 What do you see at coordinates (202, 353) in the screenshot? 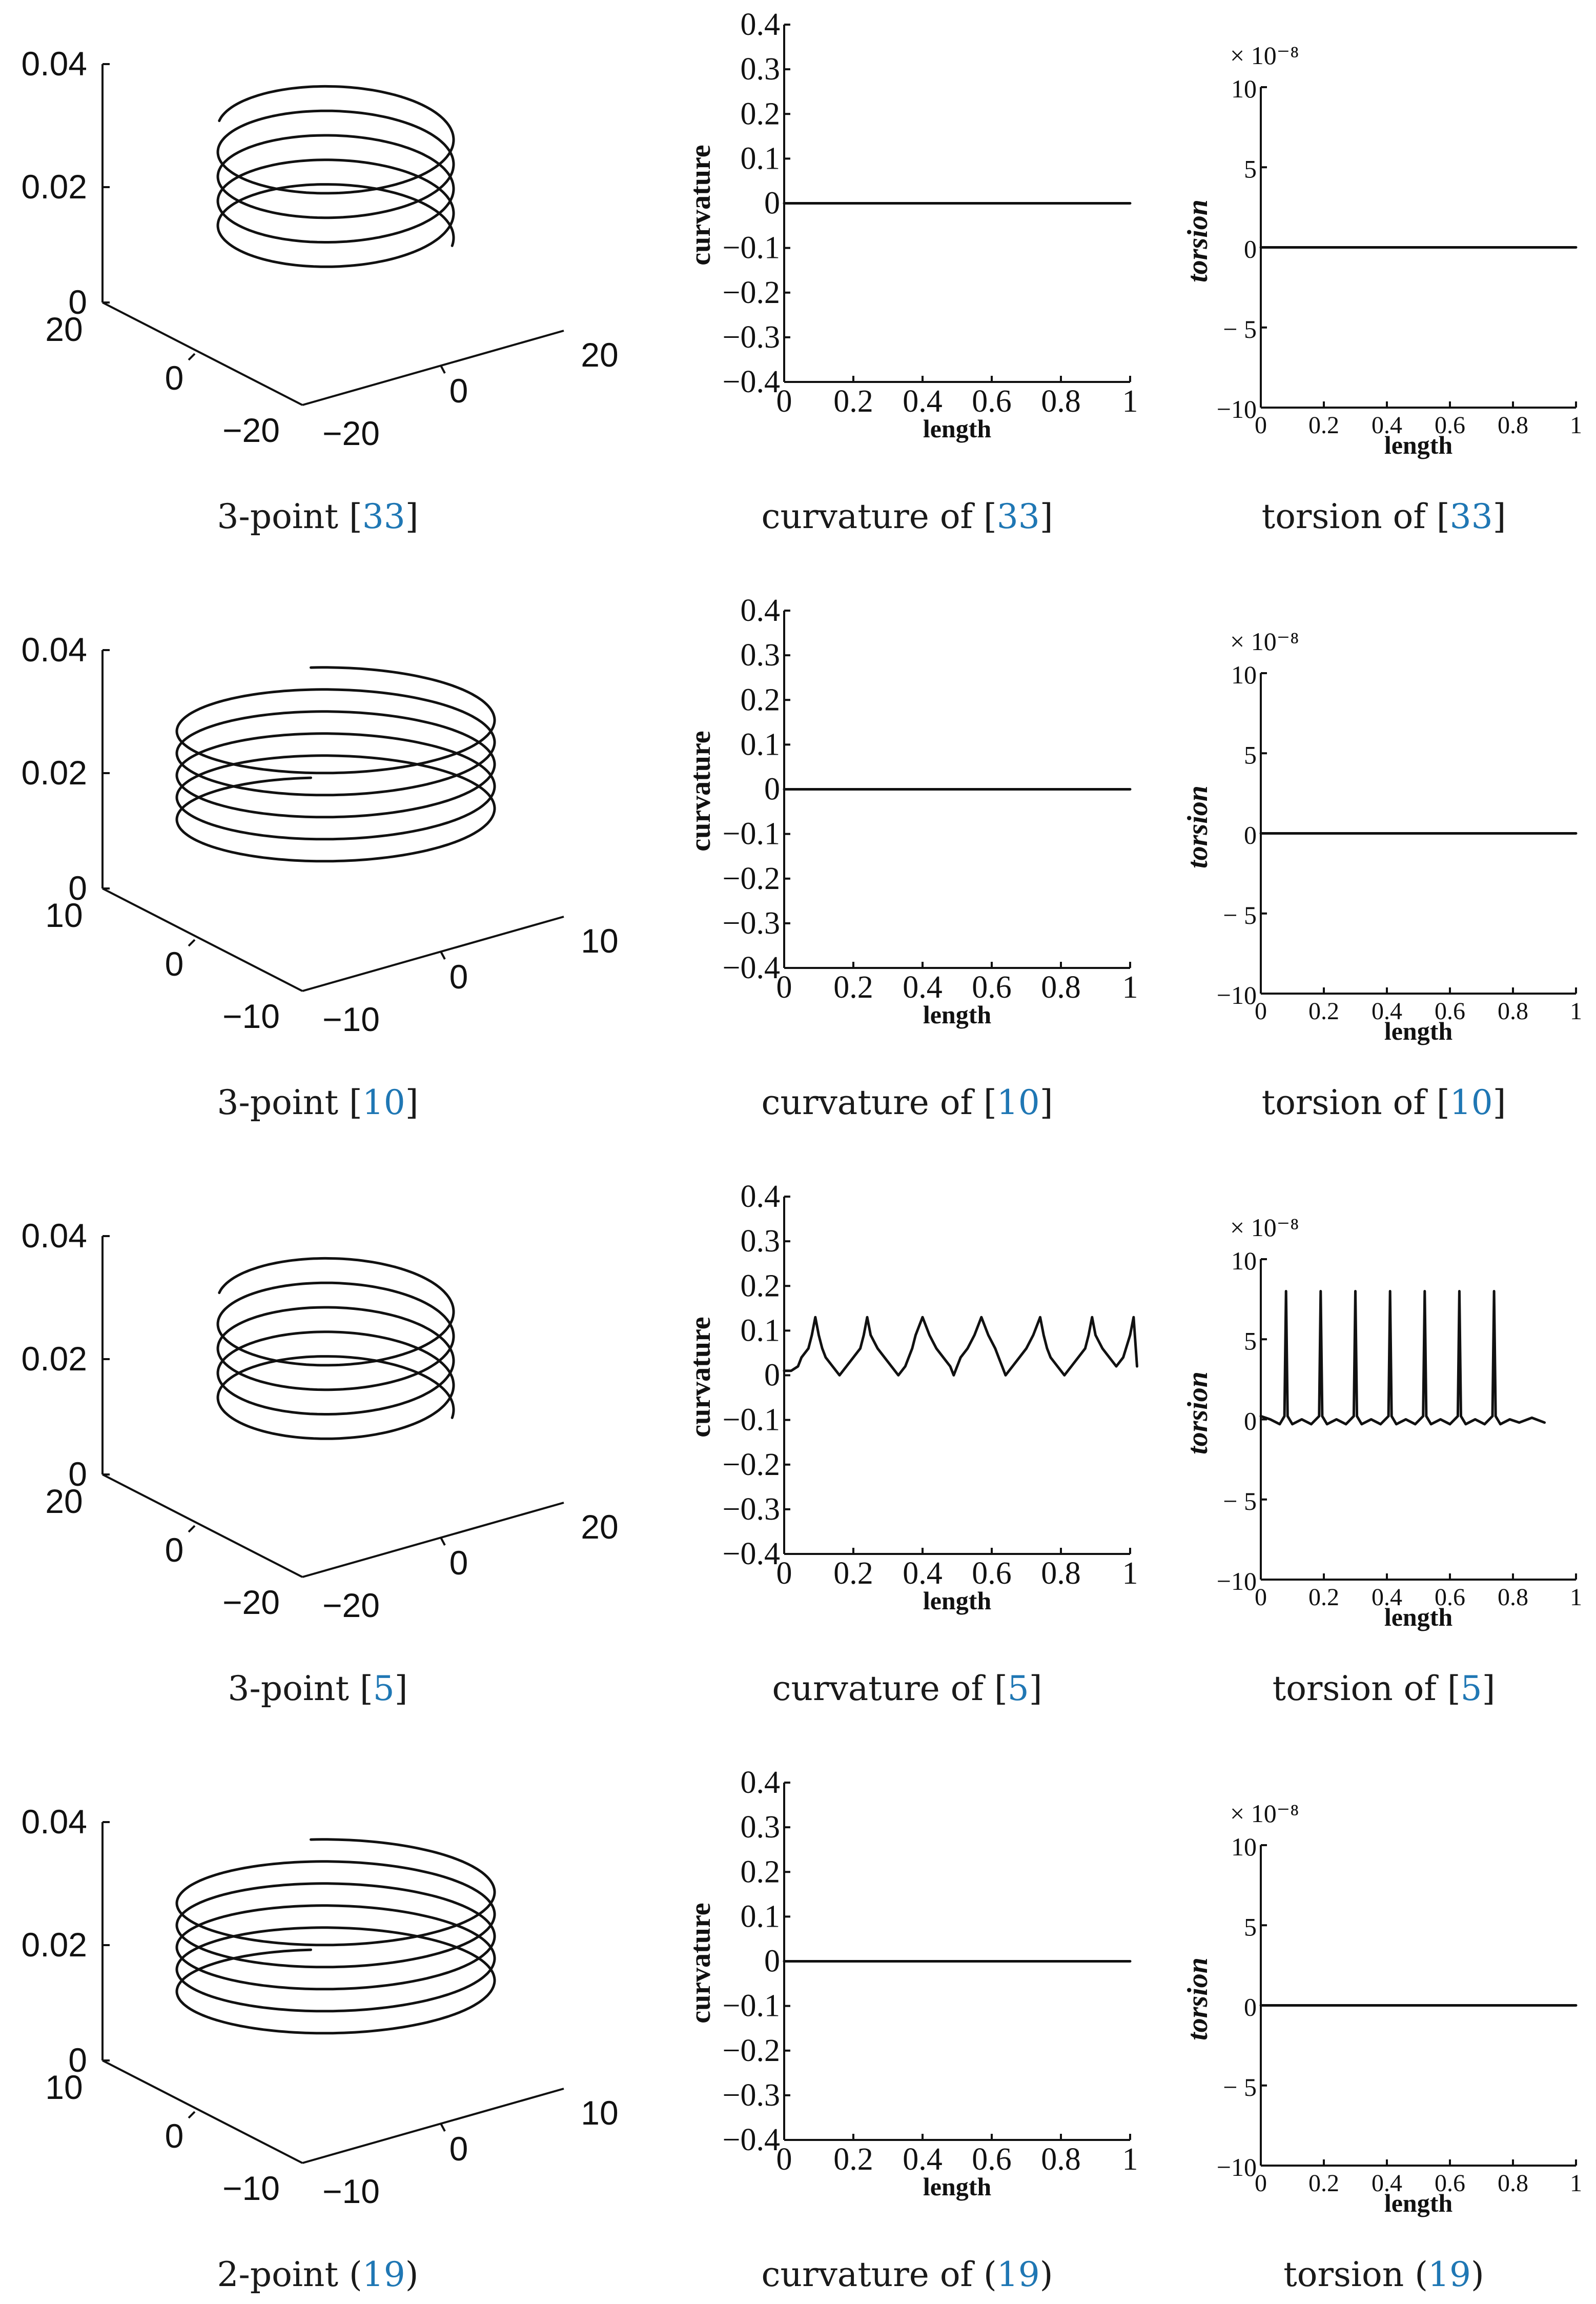
I see `x-axis` at bounding box center [202, 353].